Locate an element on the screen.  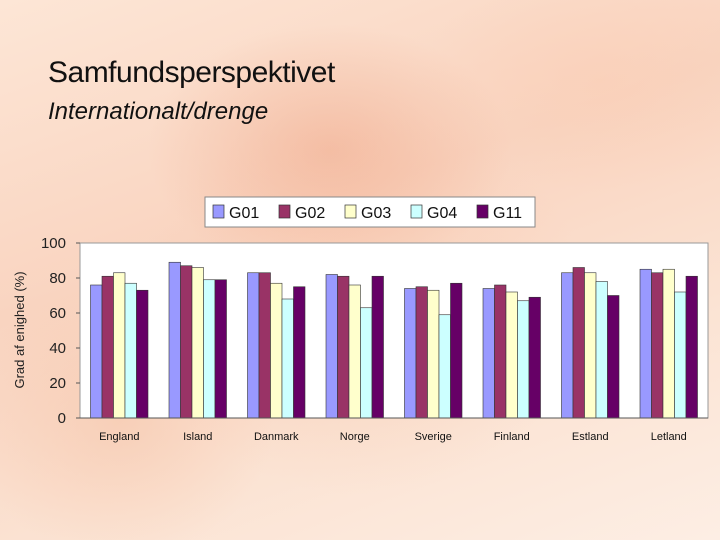
legend-swatch-g01 is located at coordinates (218, 211).